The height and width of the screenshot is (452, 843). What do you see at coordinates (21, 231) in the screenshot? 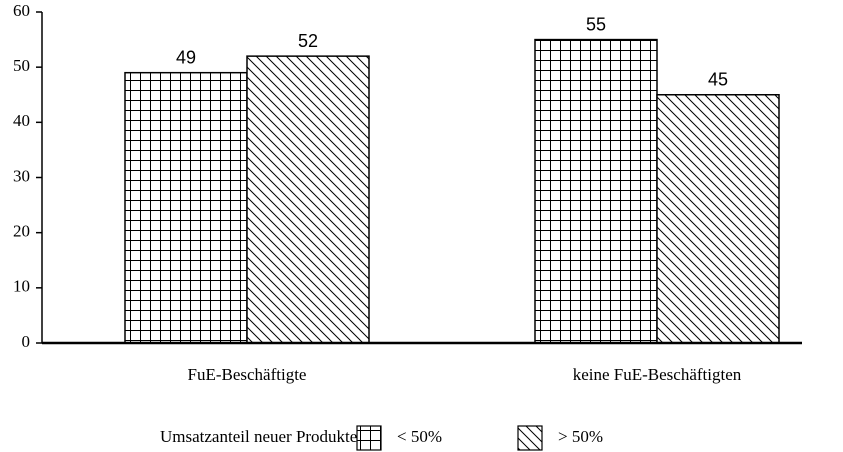
I see `y-tick-label: 20` at bounding box center [21, 231].